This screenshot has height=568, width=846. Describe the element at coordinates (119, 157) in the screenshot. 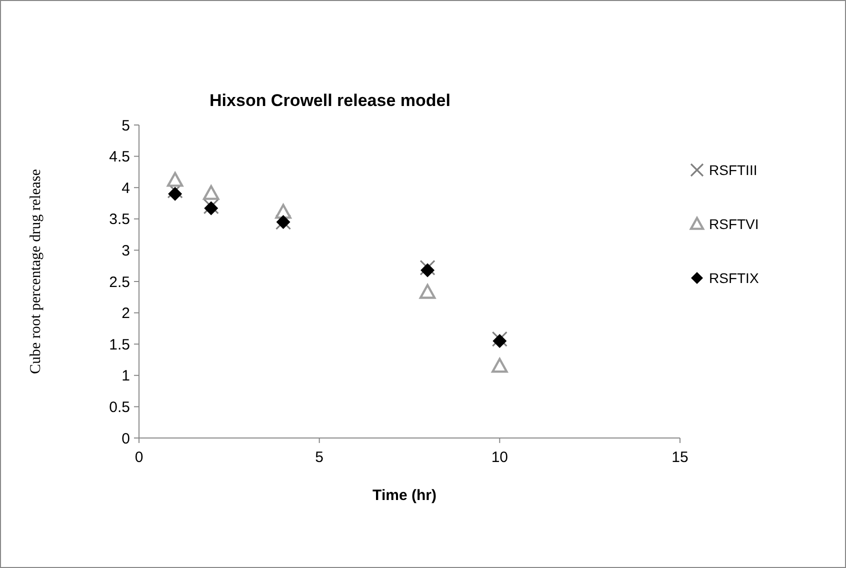

I see `y-tick-label: 4.5` at that location.